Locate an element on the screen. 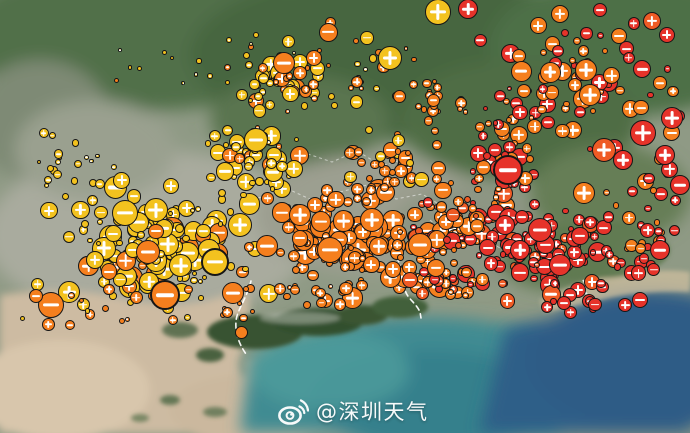 The width and height of the screenshot is (690, 433). watermark: @深圳天气 is located at coordinates (353, 411).